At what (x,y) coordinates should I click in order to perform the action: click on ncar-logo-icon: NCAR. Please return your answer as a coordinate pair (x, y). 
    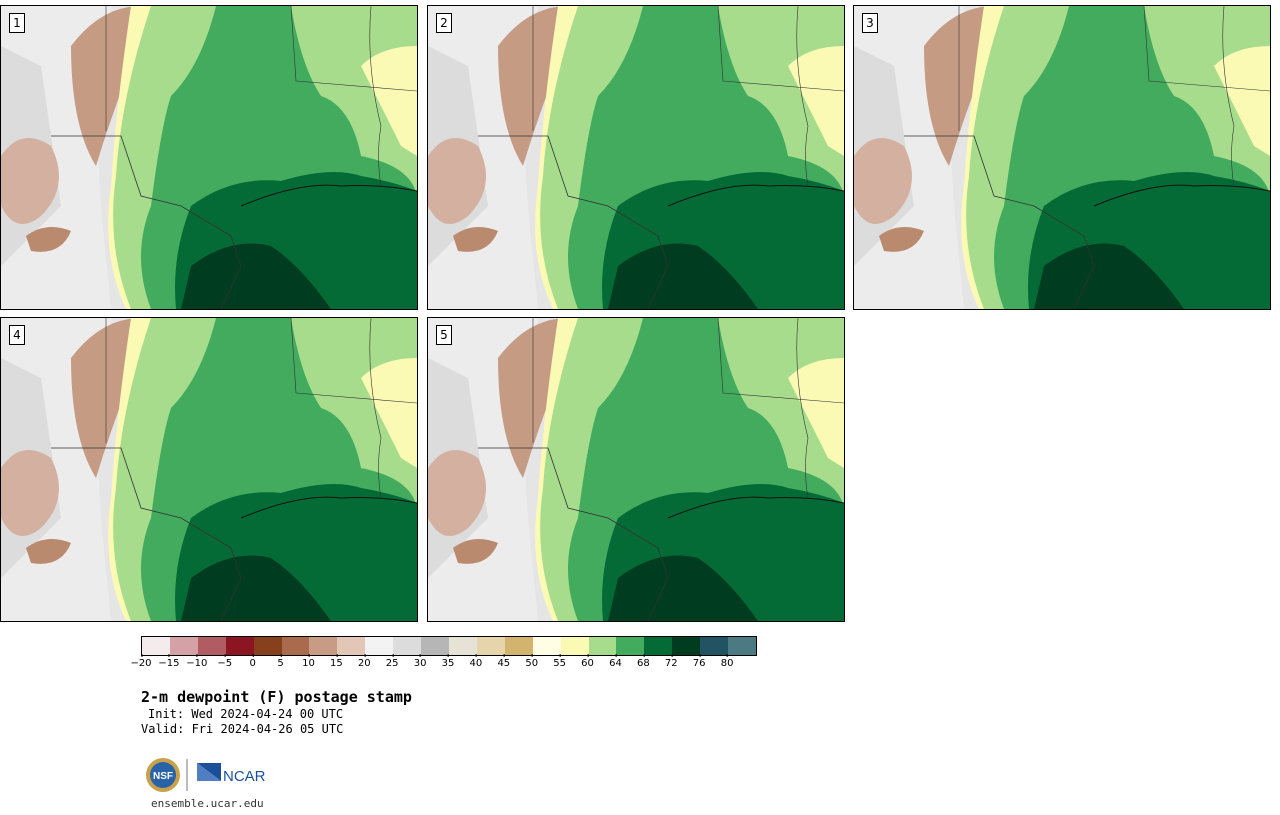
    Looking at the image, I should click on (231, 774).